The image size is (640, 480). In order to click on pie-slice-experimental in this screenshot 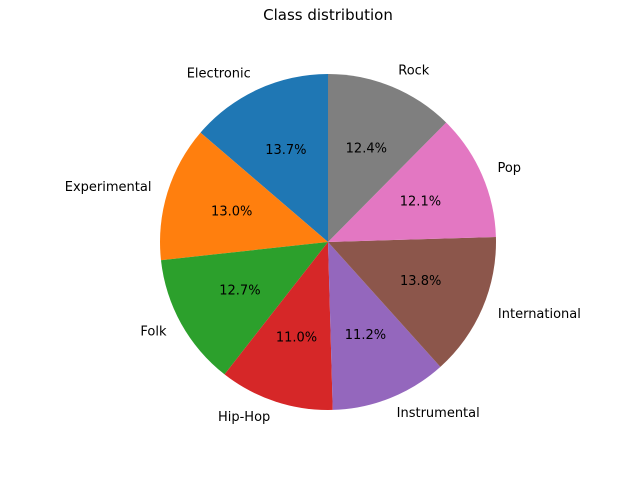, I will do `click(244, 196)`.